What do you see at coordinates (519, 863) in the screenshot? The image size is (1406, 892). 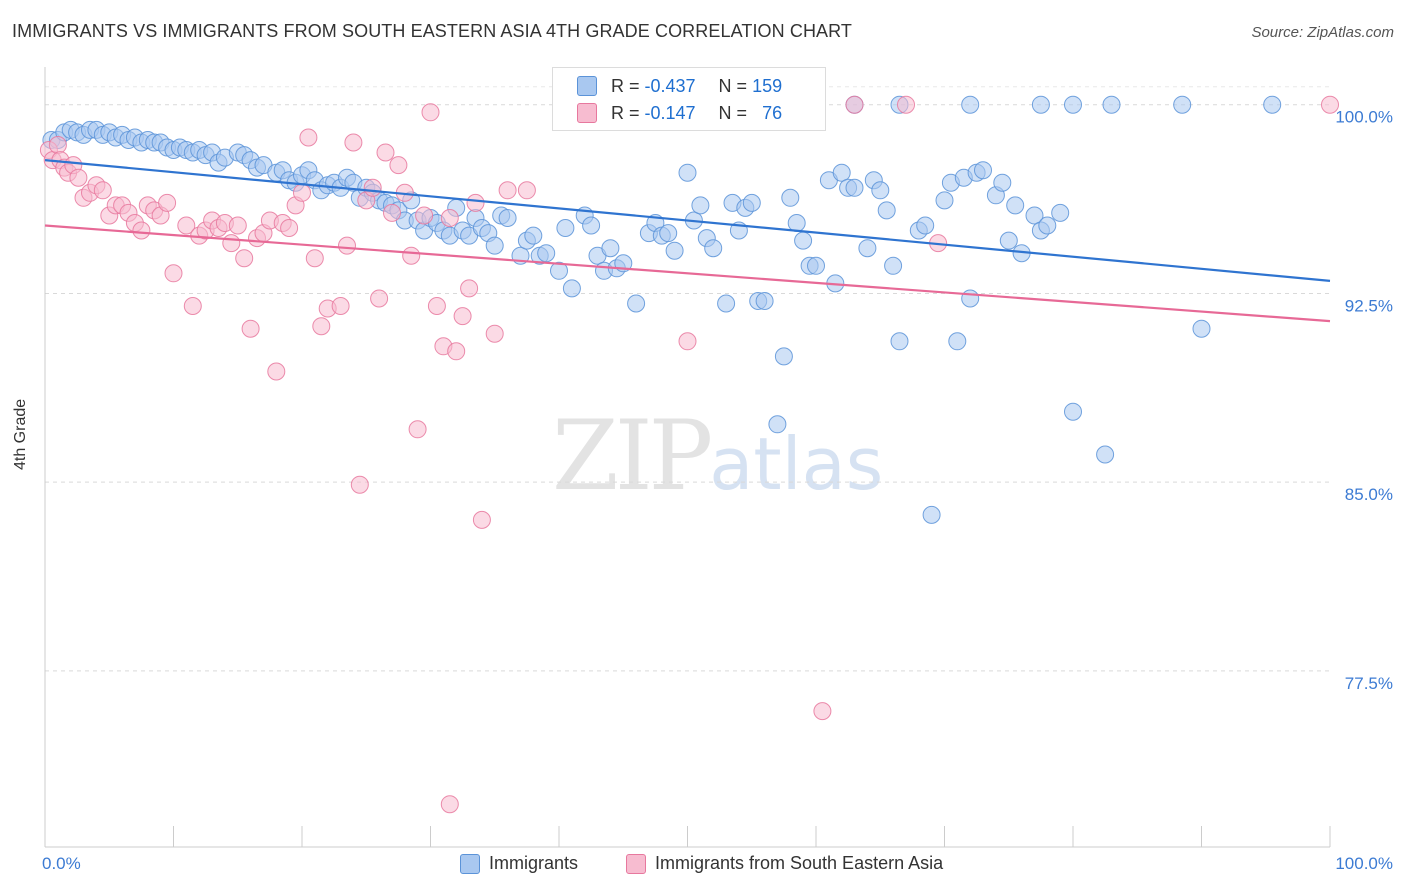 I see `legend-item-immigrants: Immigrants` at bounding box center [519, 863].